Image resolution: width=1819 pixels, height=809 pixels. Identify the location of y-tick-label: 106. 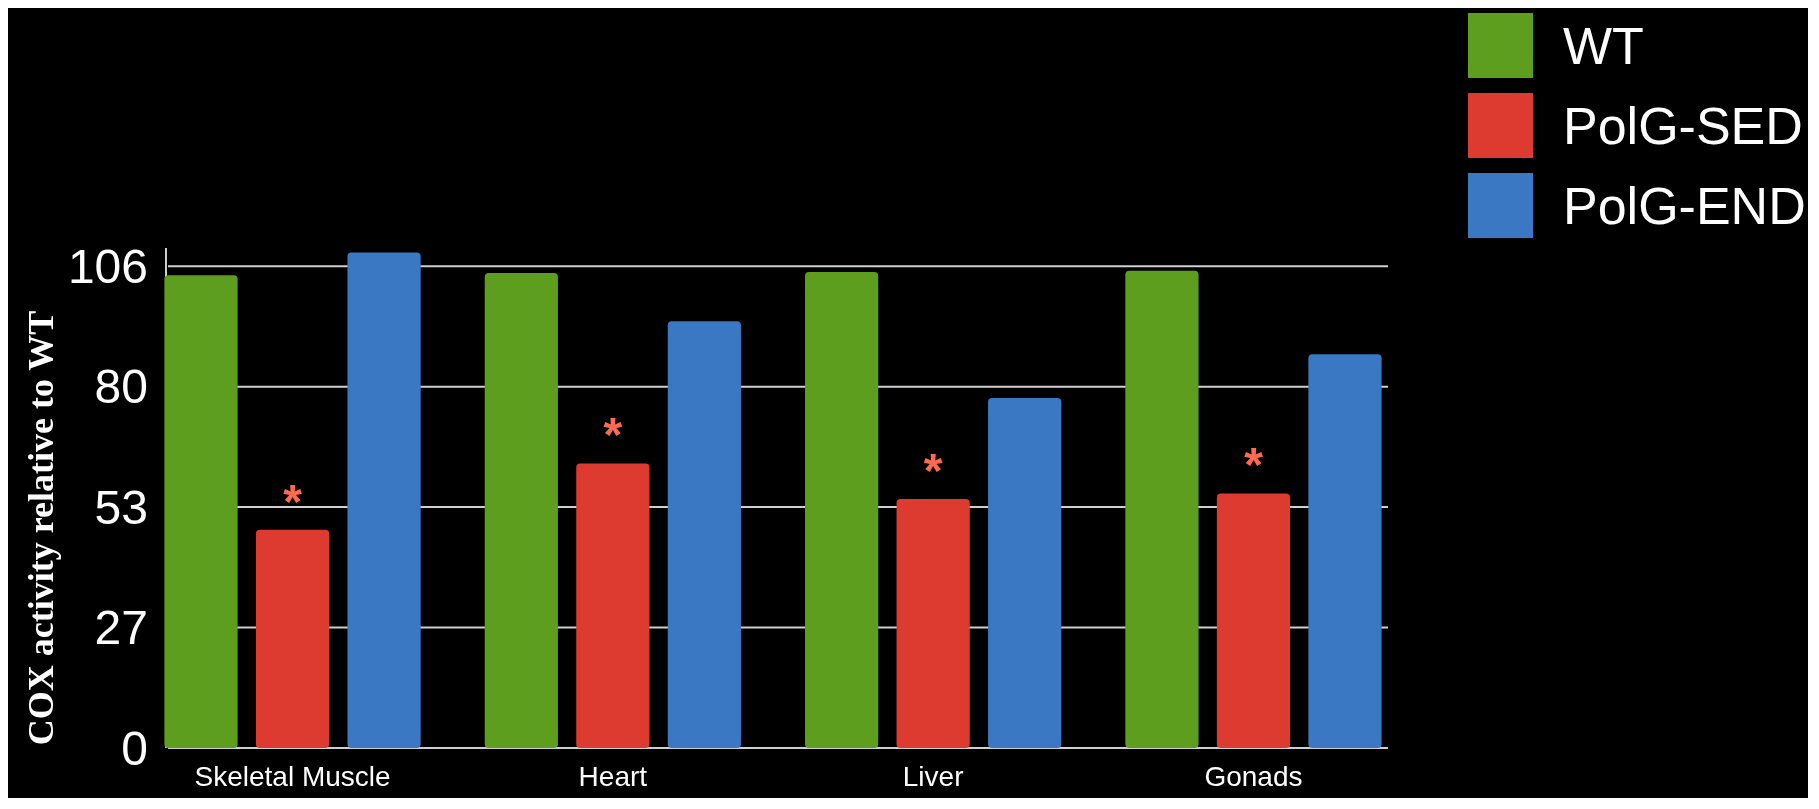
(107, 266).